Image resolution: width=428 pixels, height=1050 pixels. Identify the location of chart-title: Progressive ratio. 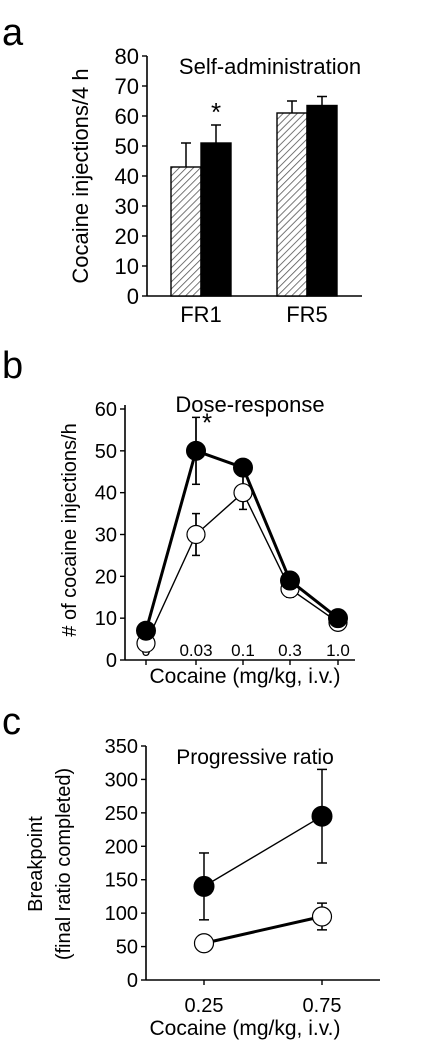
(255, 757).